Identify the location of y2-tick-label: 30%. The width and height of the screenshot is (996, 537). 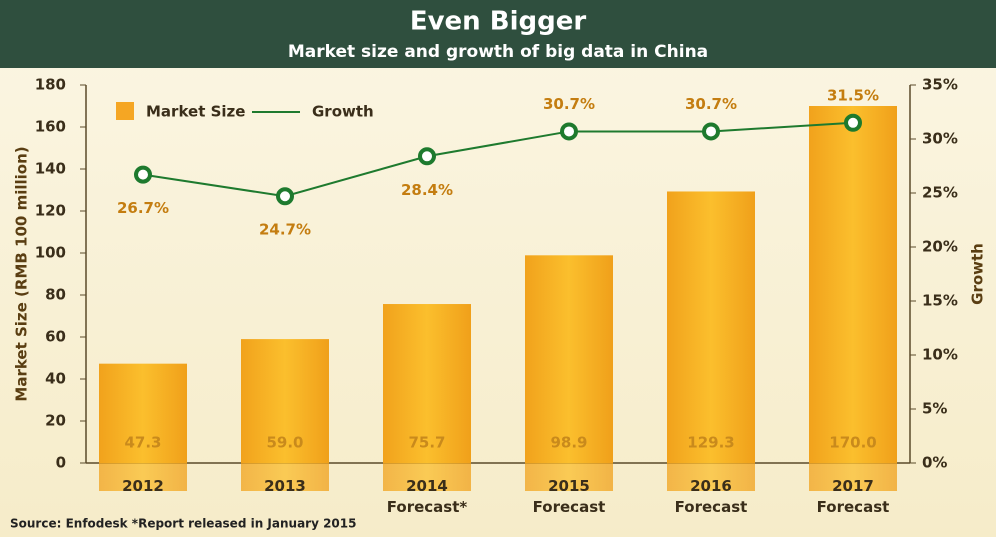
(940, 139).